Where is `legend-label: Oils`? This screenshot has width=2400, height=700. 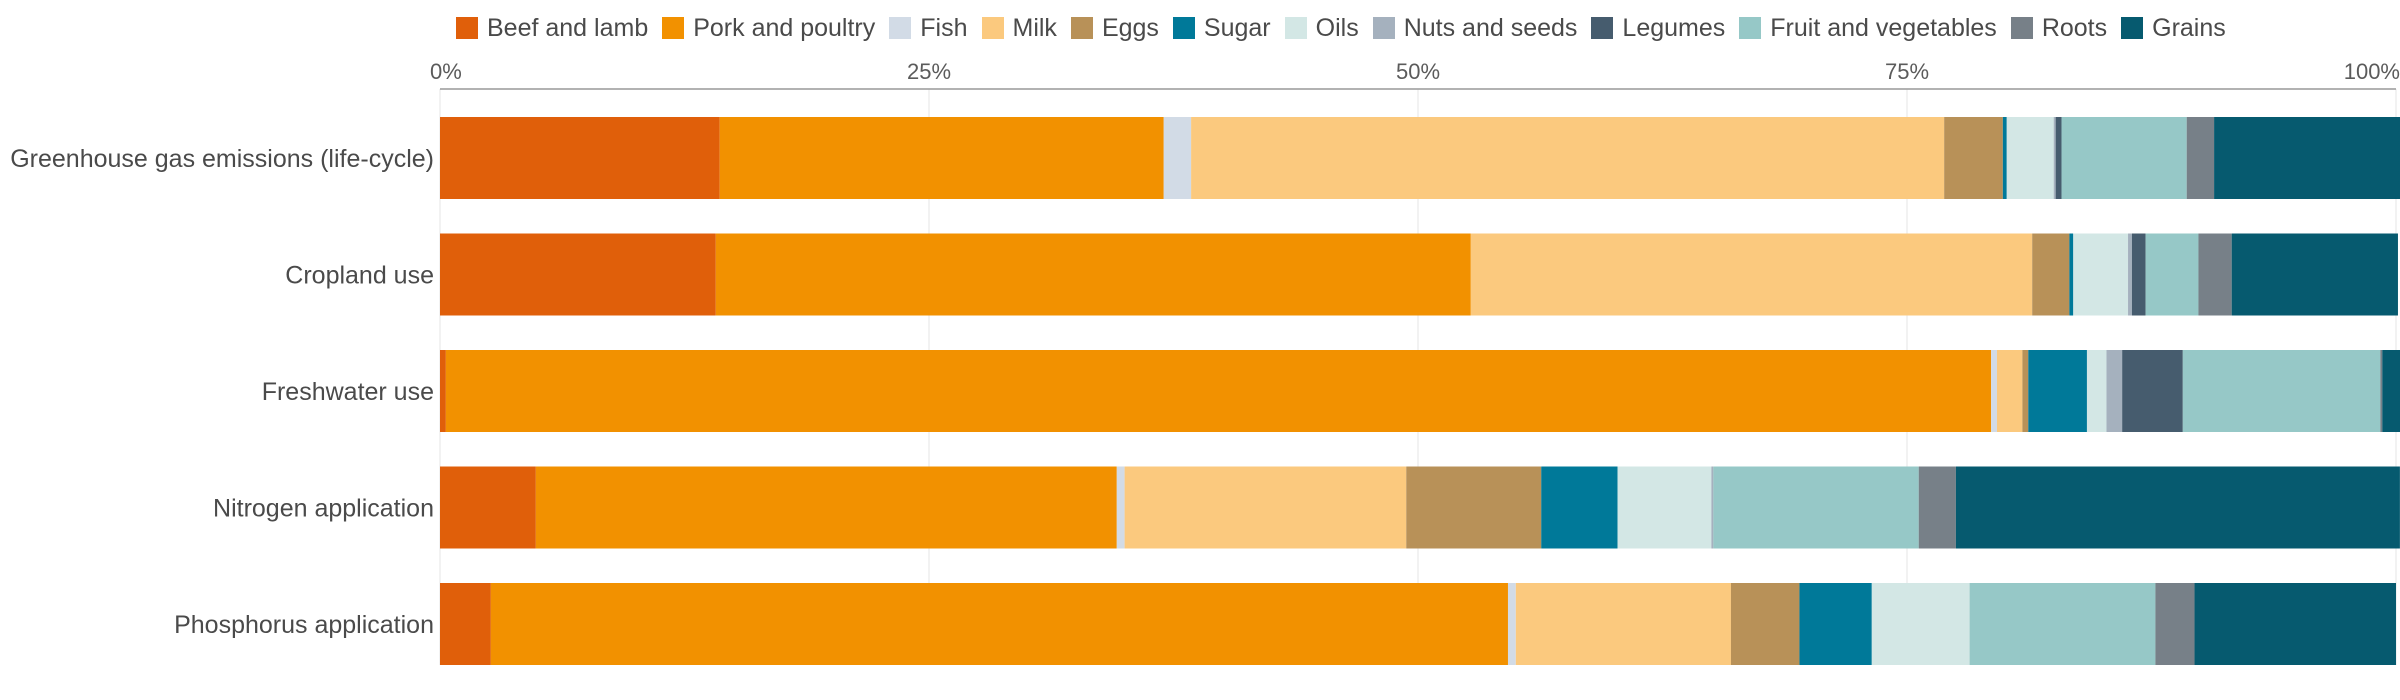 legend-label: Oils is located at coordinates (1337, 27).